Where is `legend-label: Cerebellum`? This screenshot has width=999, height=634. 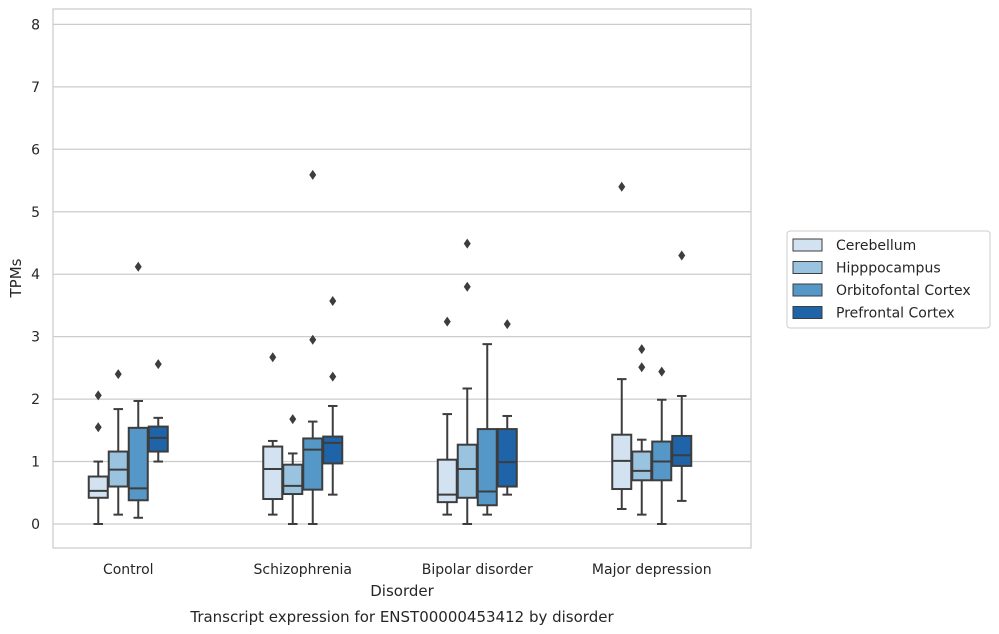 legend-label: Cerebellum is located at coordinates (876, 246).